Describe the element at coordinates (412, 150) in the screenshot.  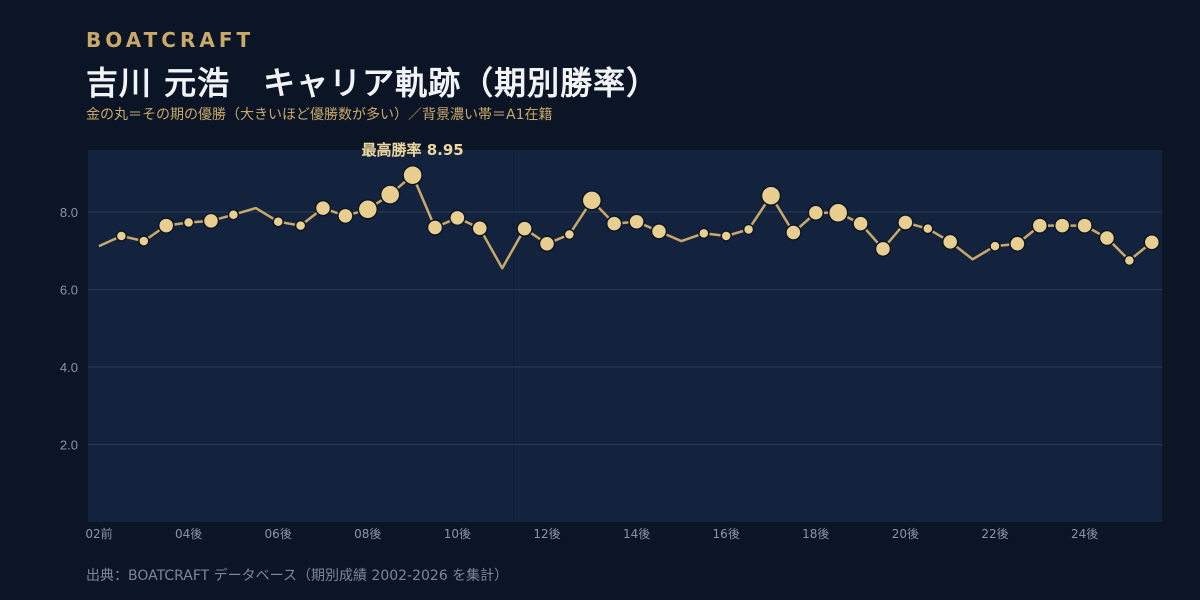
I see `max-annotation: 最高勝率 8.95` at that location.